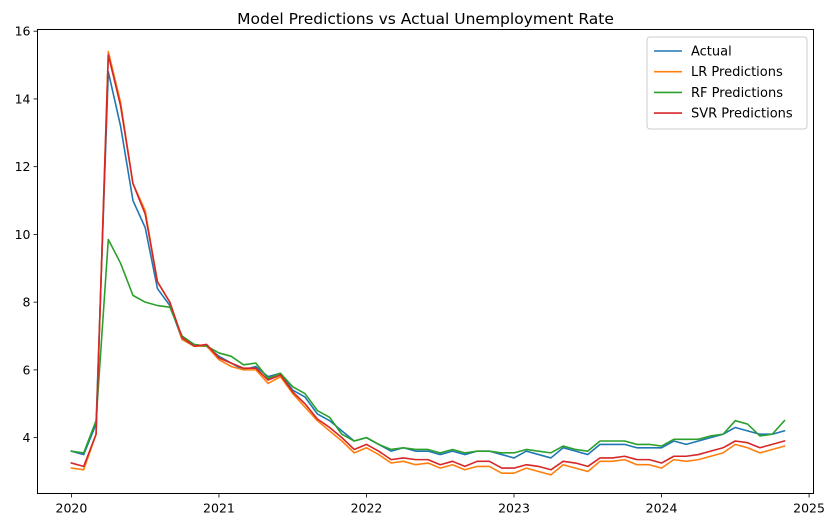 The image size is (829, 528). I want to click on y-tick-label-0: 4, so click(27, 437).